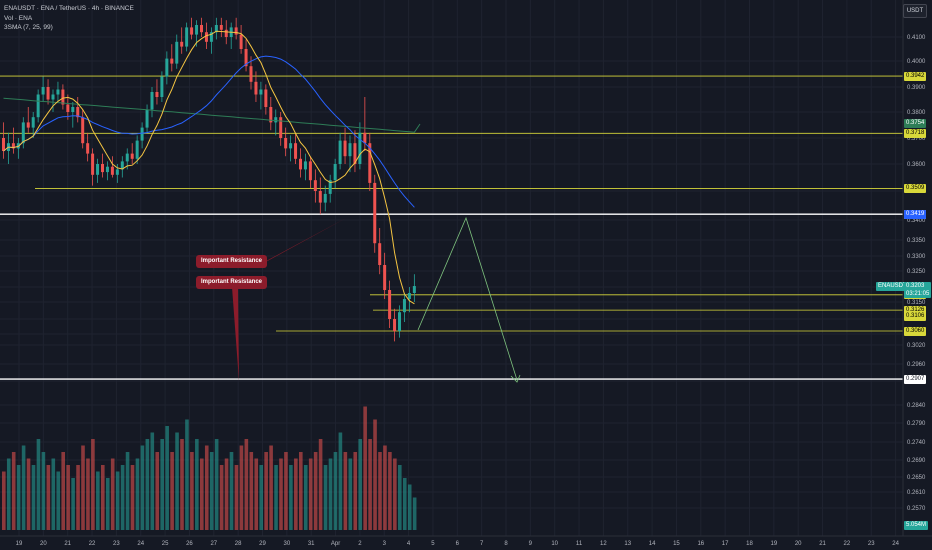 Image resolution: width=932 pixels, height=550 pixels. I want to click on price-tick: 0.3020, so click(916, 346).